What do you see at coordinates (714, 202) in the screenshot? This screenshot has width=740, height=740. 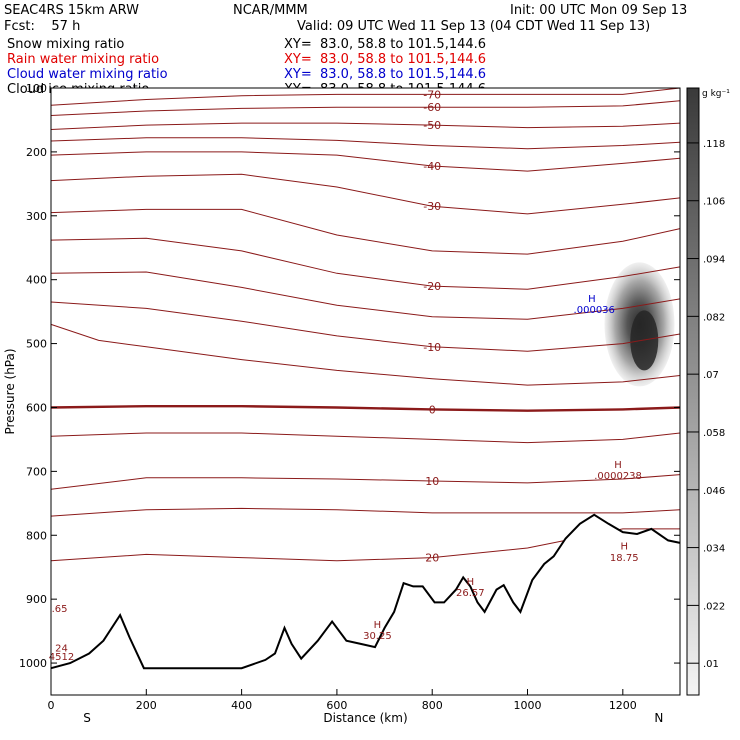 I see `colorbar-tick-label: .106` at bounding box center [714, 202].